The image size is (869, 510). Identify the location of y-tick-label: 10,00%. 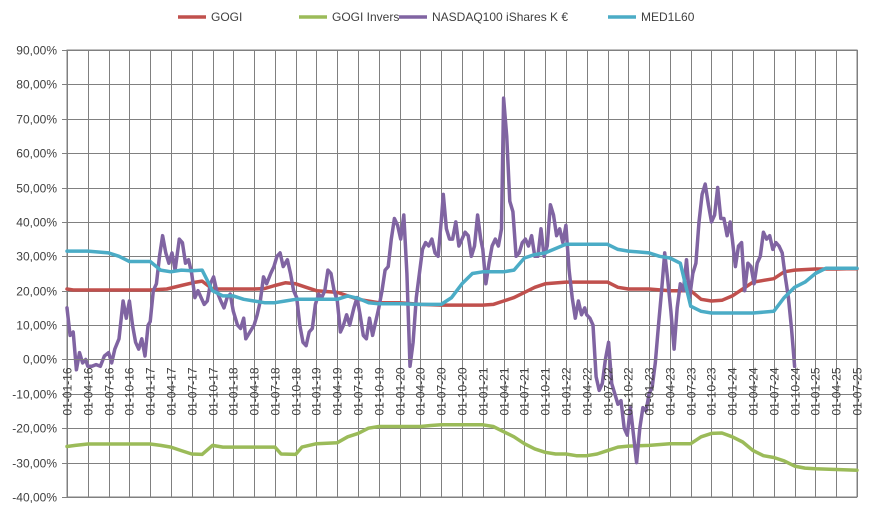
(36, 326).